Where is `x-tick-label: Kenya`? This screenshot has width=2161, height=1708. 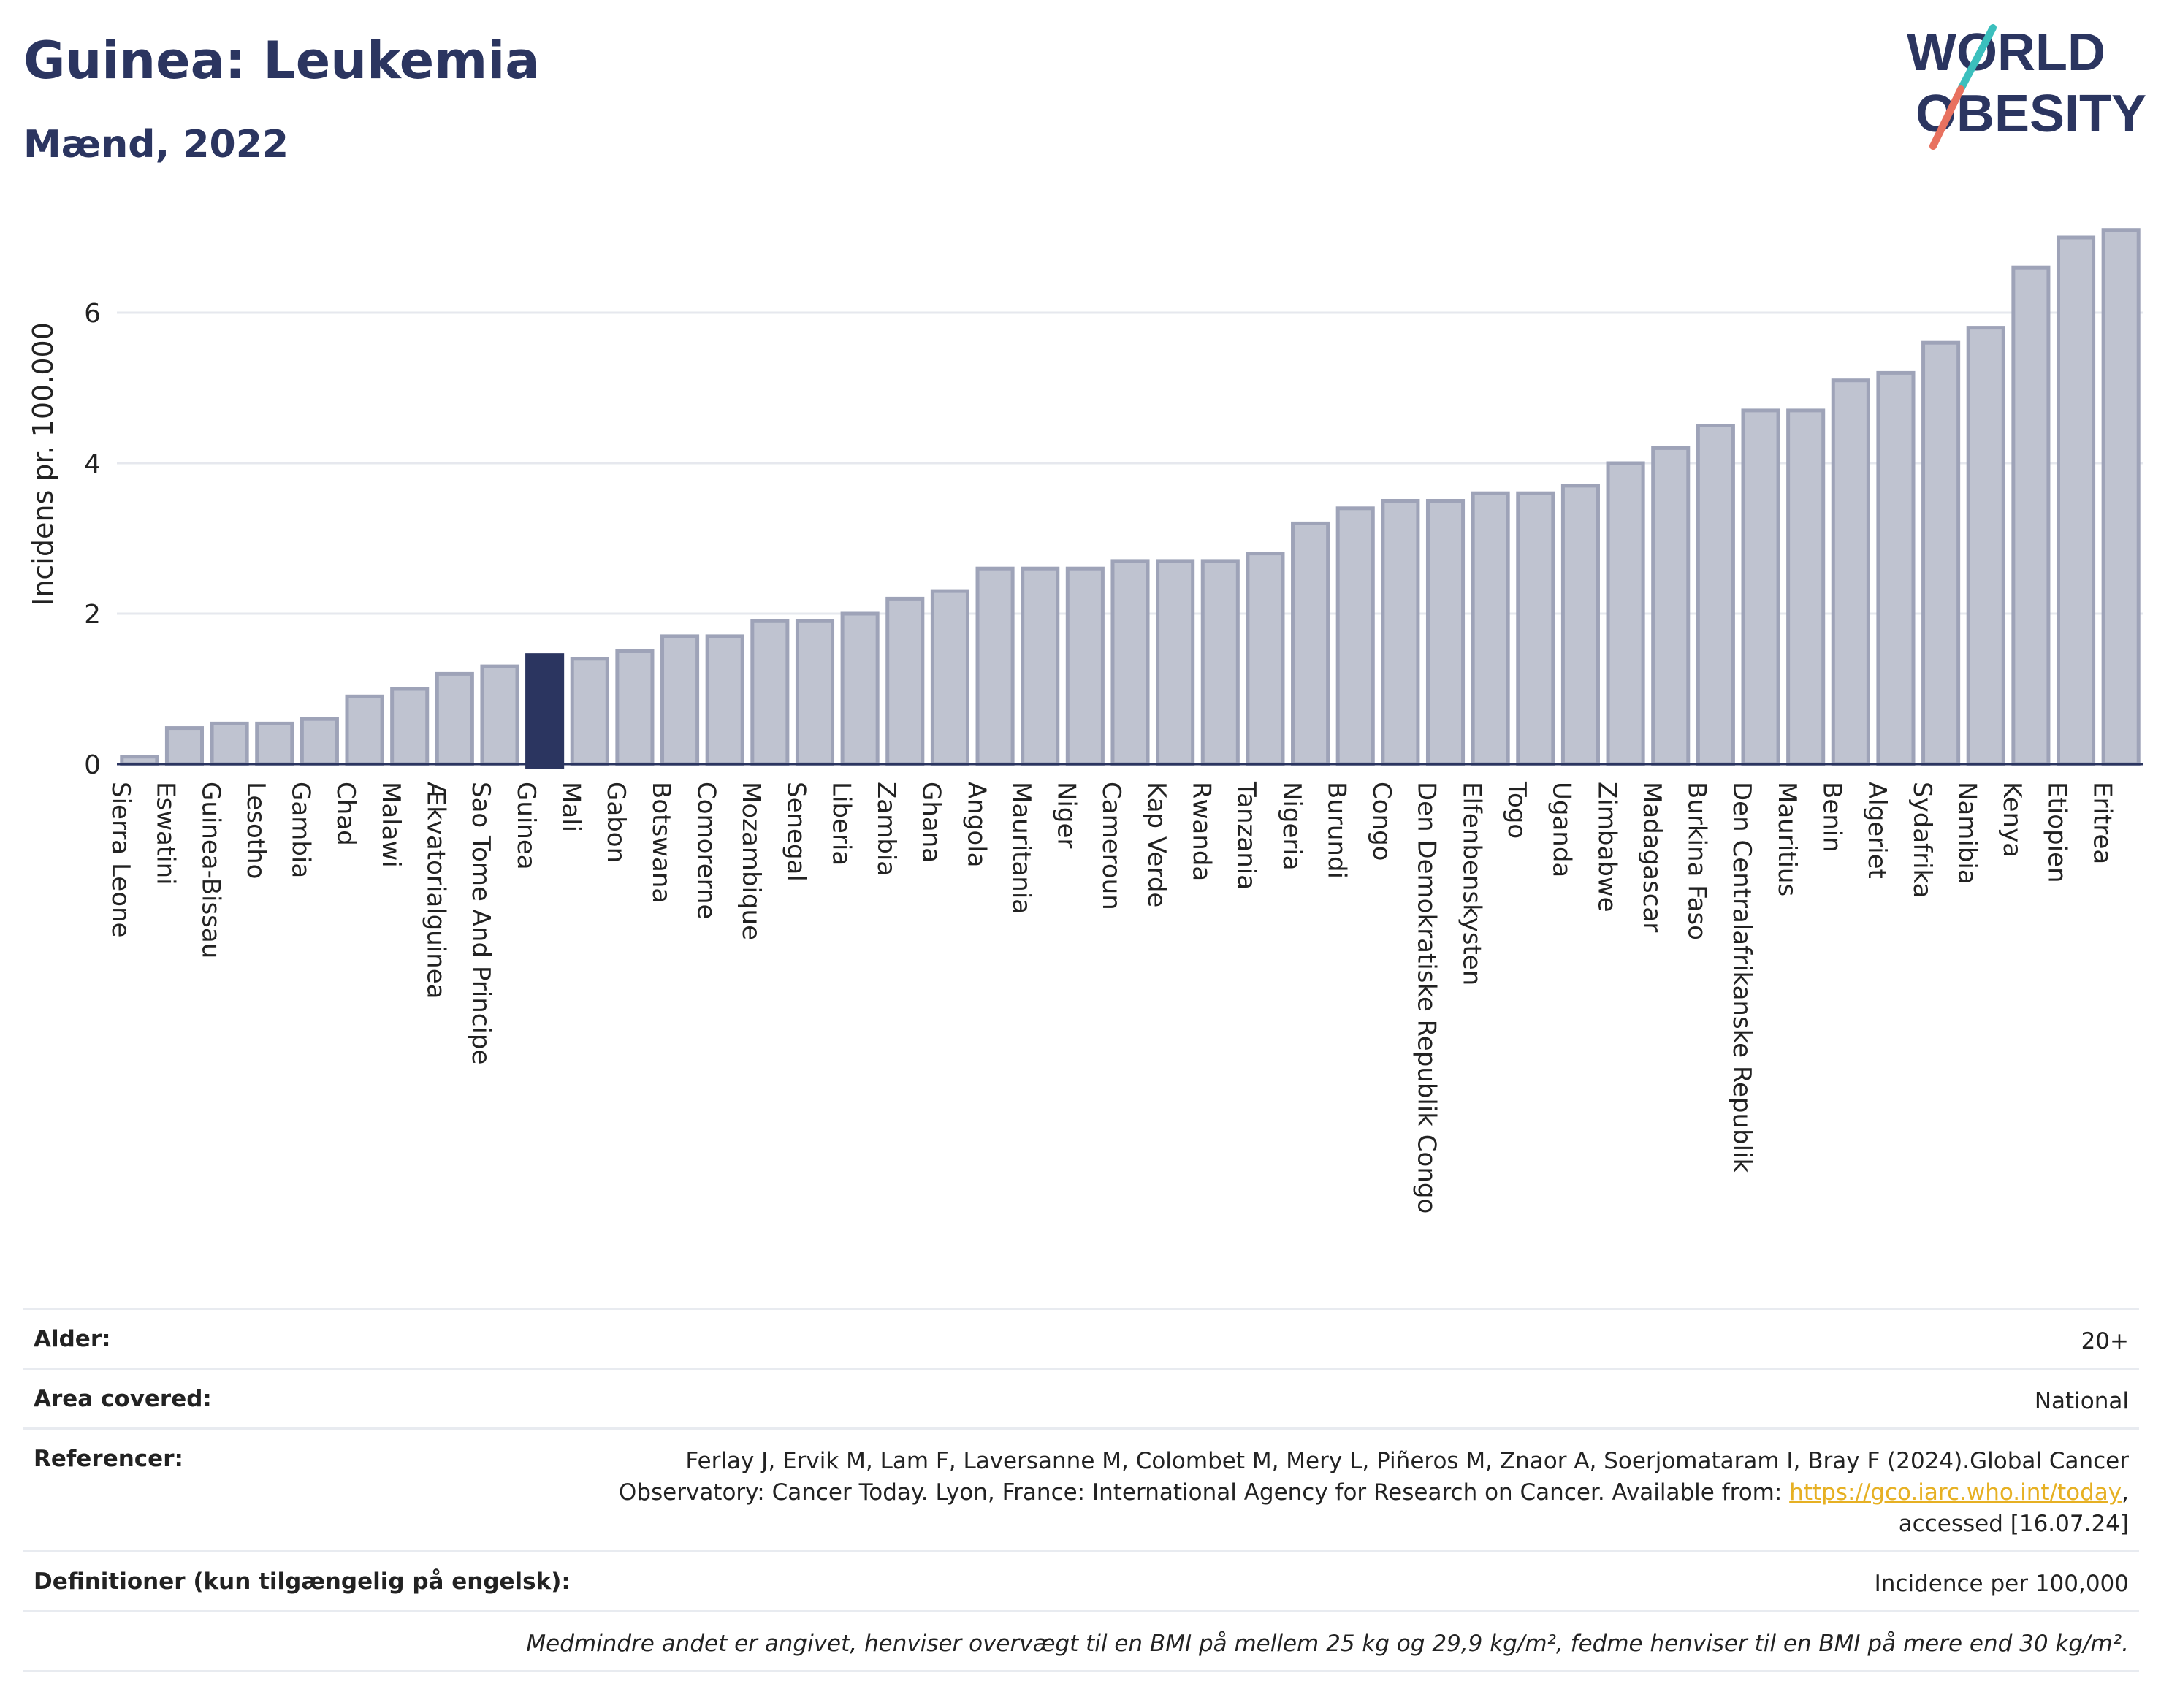 x-tick-label: Kenya is located at coordinates (2012, 820).